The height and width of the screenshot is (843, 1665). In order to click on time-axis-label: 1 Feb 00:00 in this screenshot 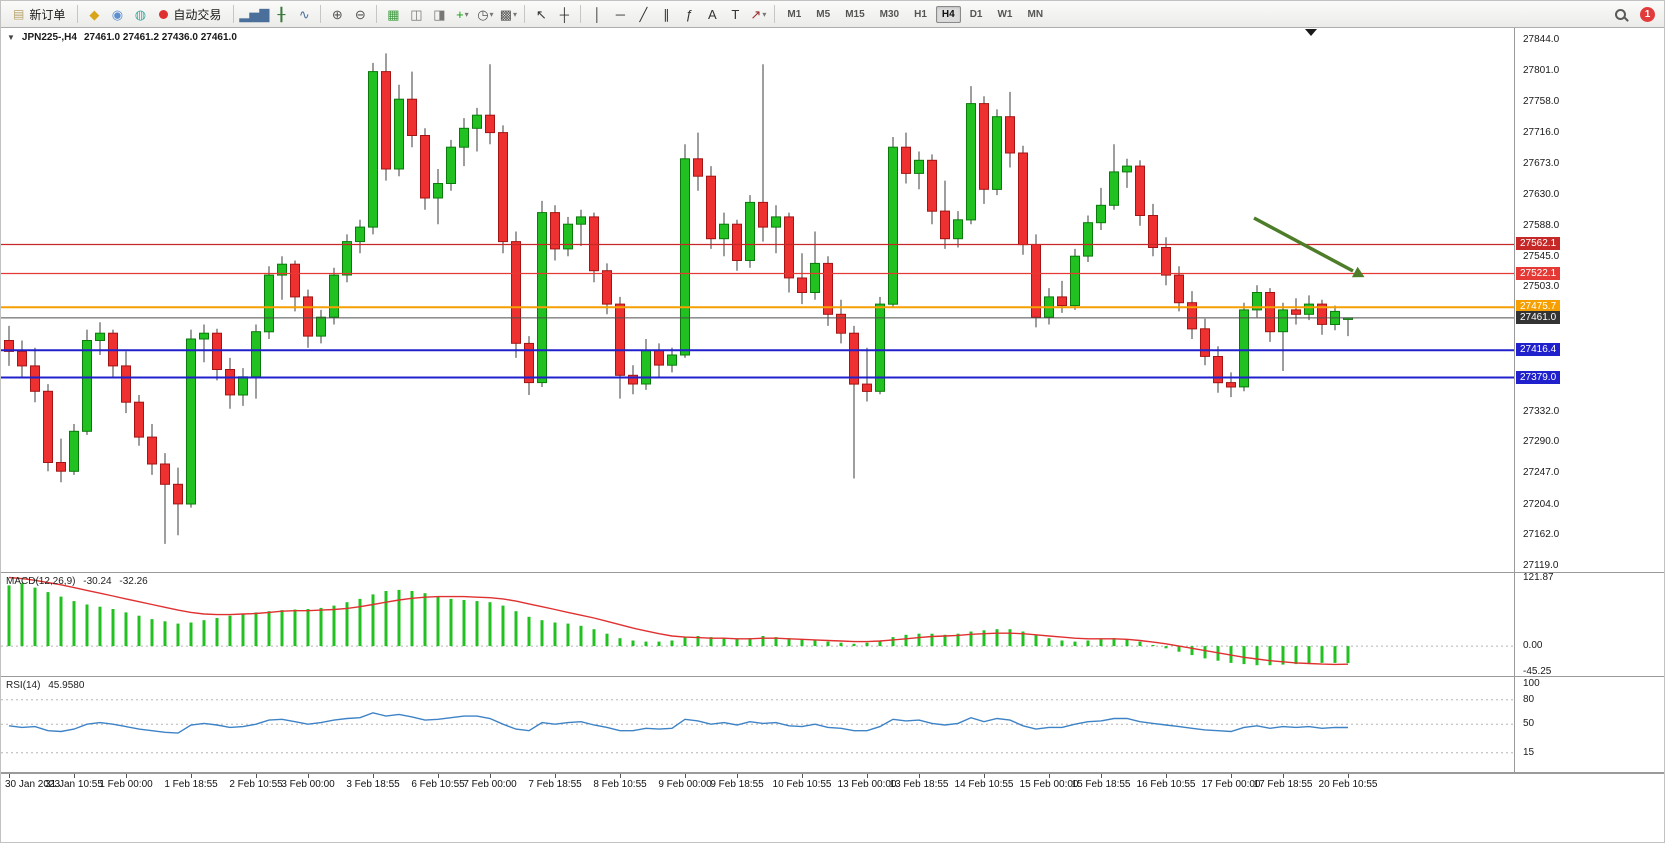, I will do `click(126, 784)`.